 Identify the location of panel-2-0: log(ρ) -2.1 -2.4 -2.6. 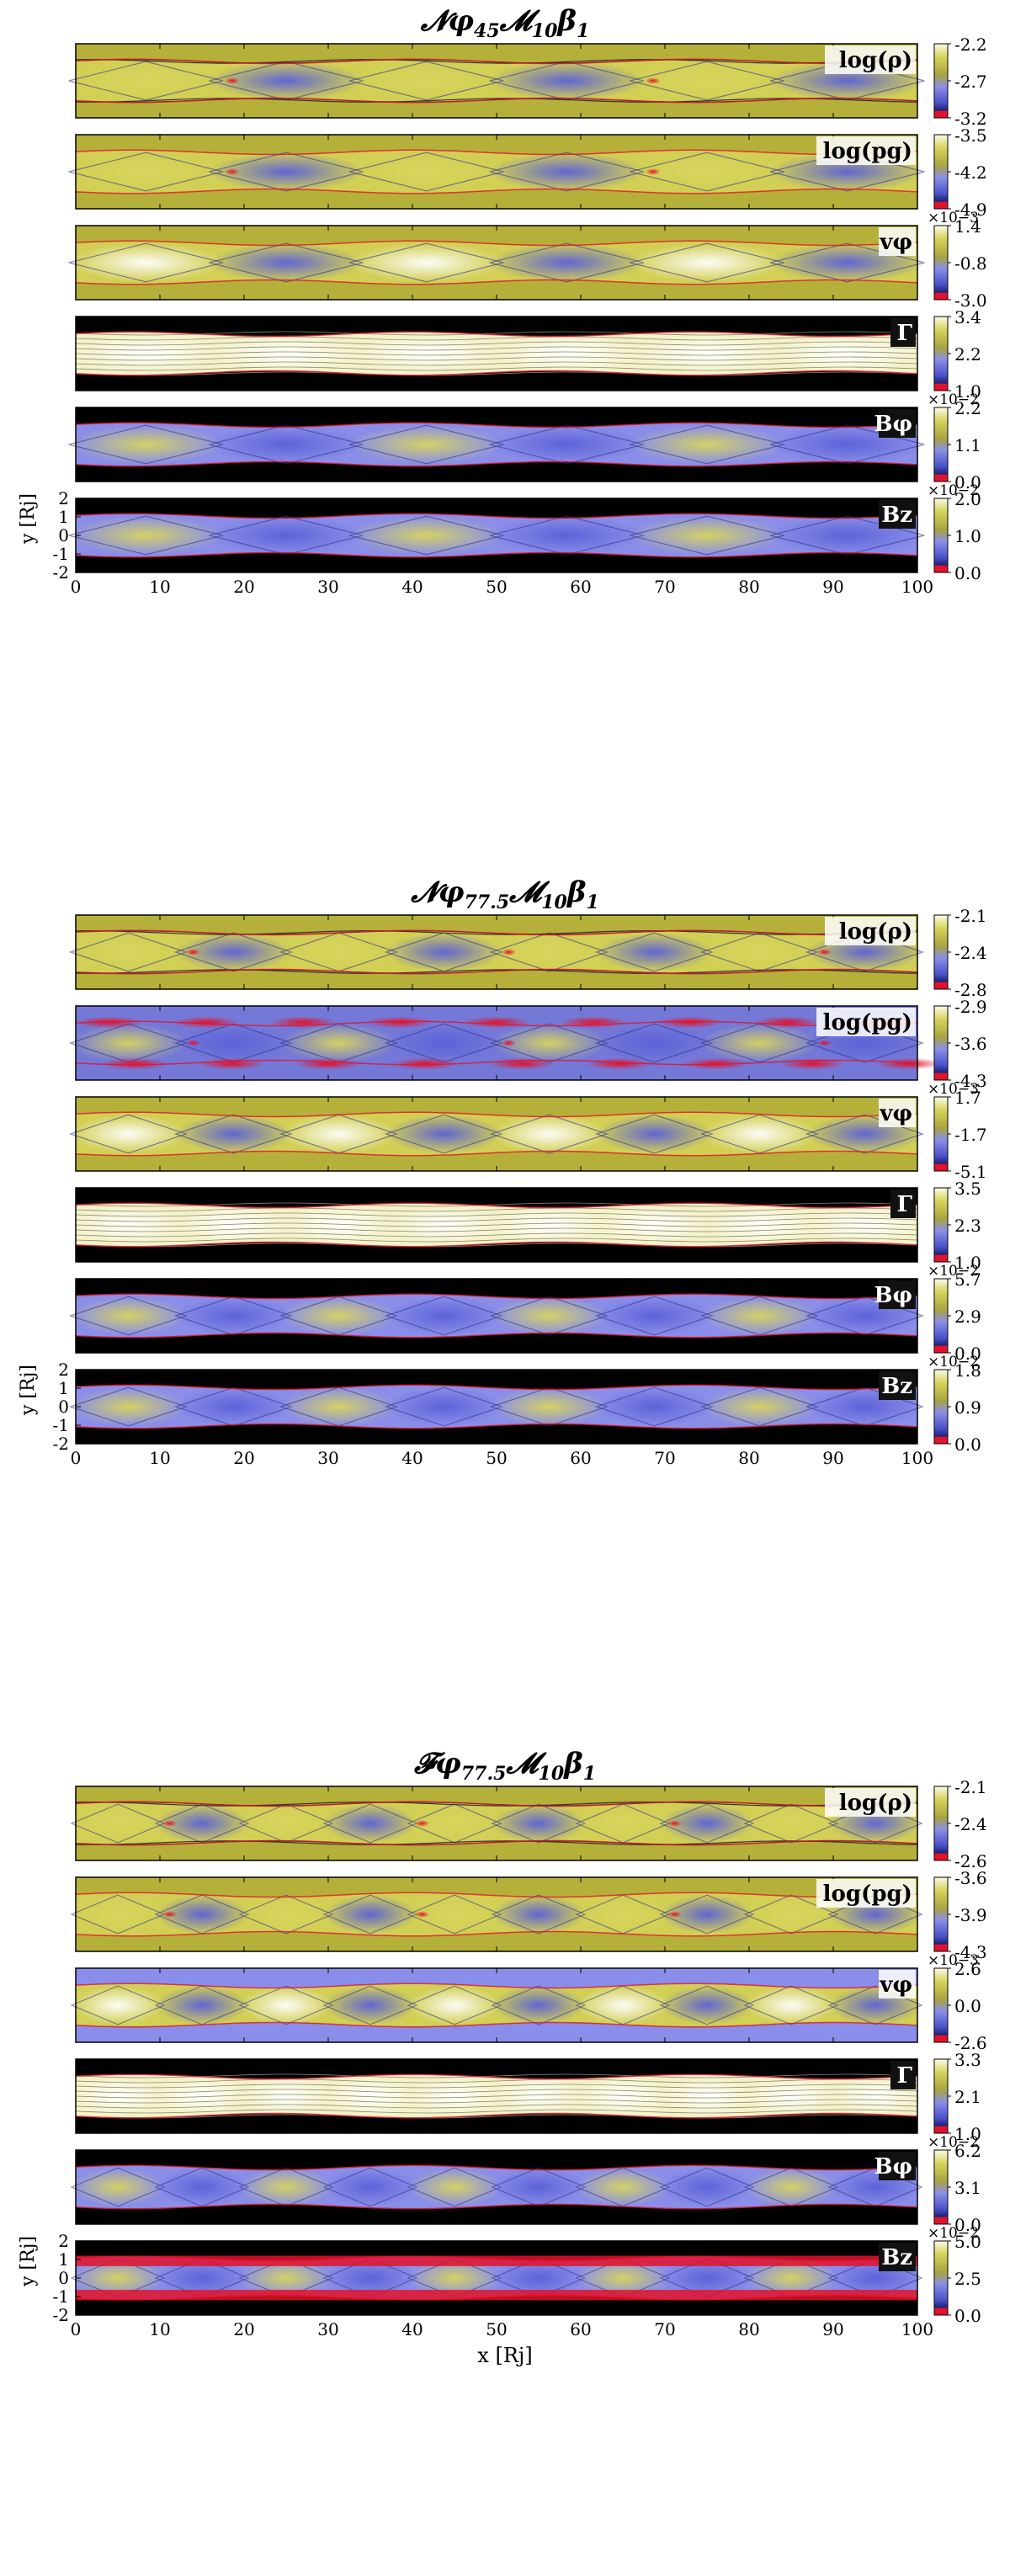
(528, 1824).